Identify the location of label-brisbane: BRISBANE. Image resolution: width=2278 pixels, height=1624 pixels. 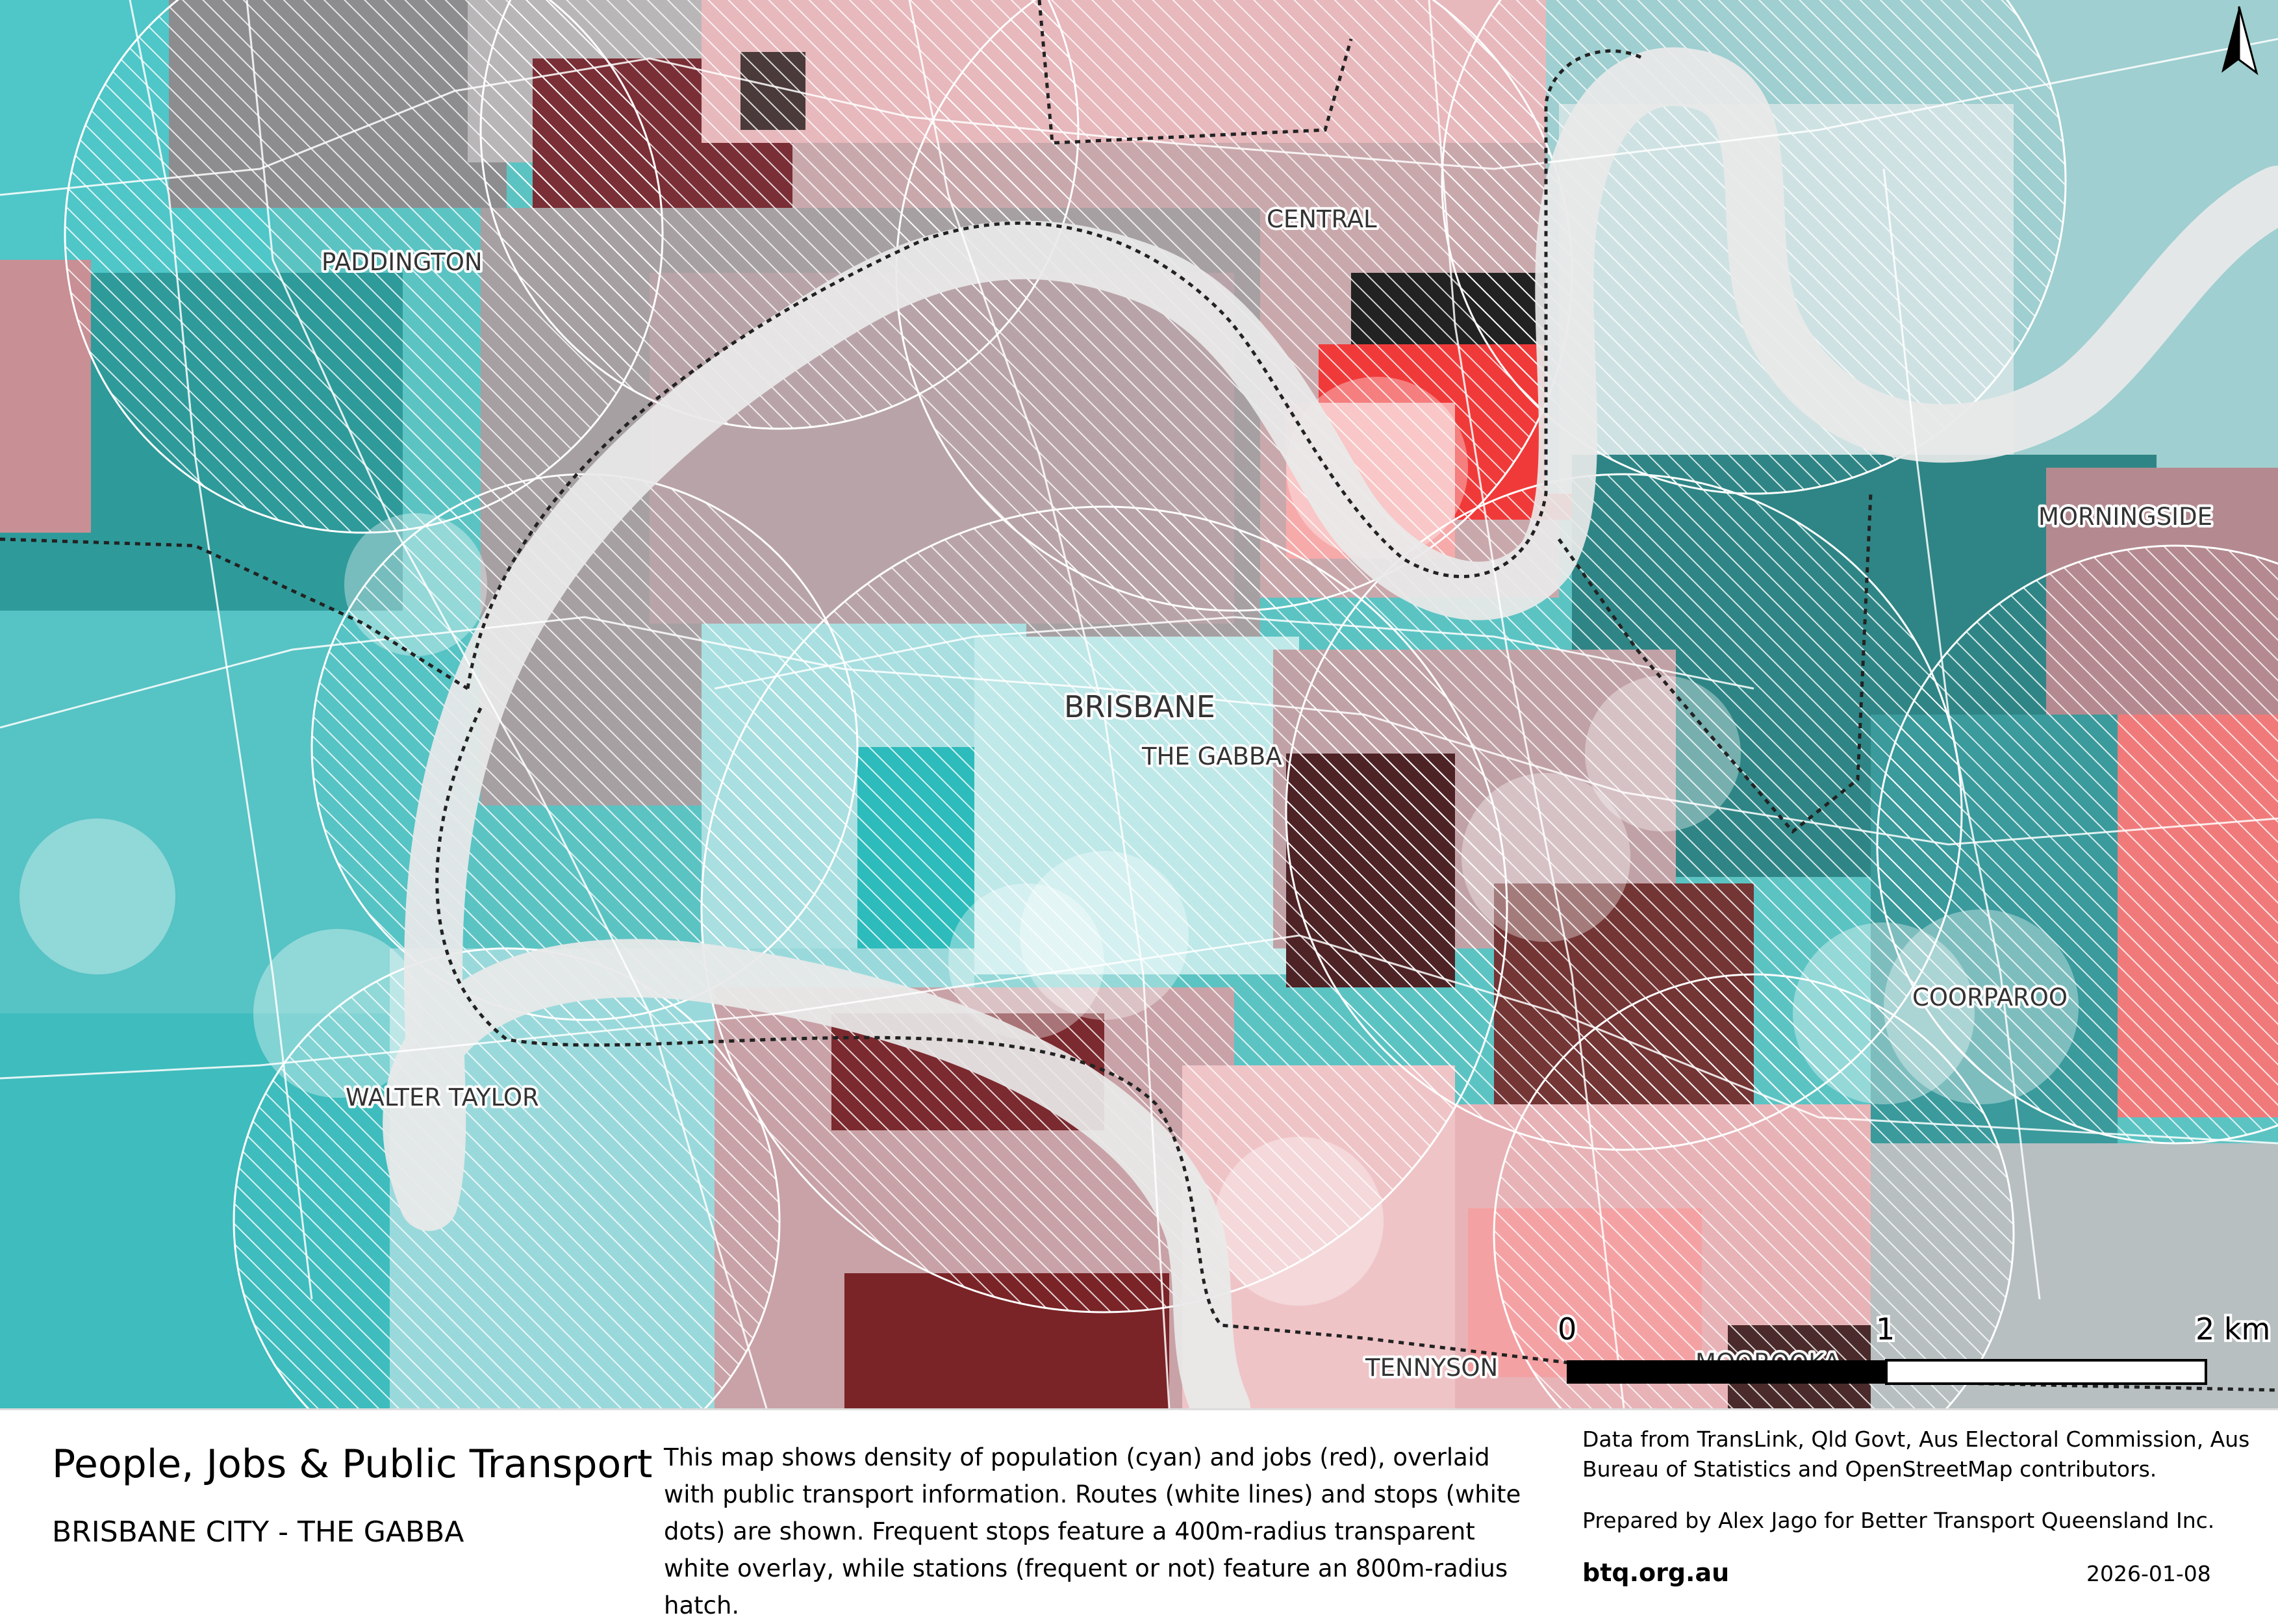
(1139, 706).